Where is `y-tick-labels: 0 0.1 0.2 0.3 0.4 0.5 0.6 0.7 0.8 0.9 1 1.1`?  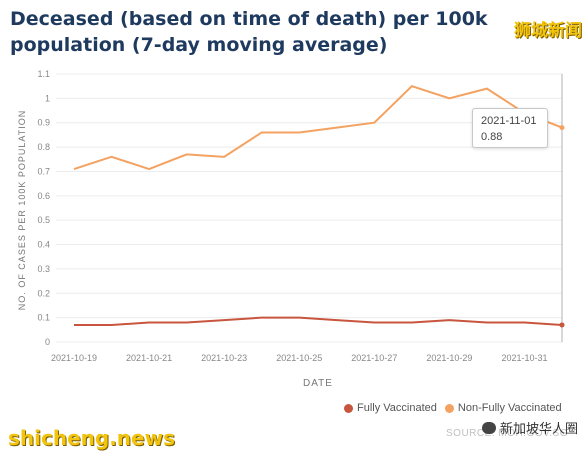
y-tick-labels: 0 0.1 0.2 0.3 0.4 0.5 0.6 0.7 0.8 0.9 1 1.1 is located at coordinates (43, 208).